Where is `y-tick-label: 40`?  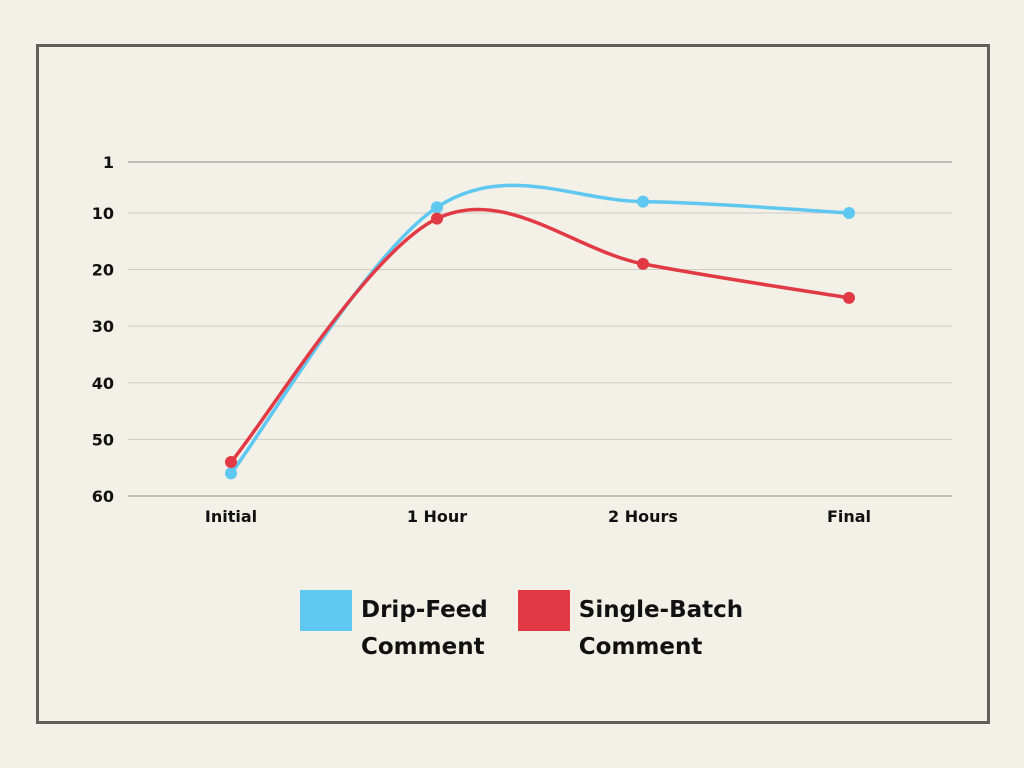
y-tick-label: 40 is located at coordinates (103, 383).